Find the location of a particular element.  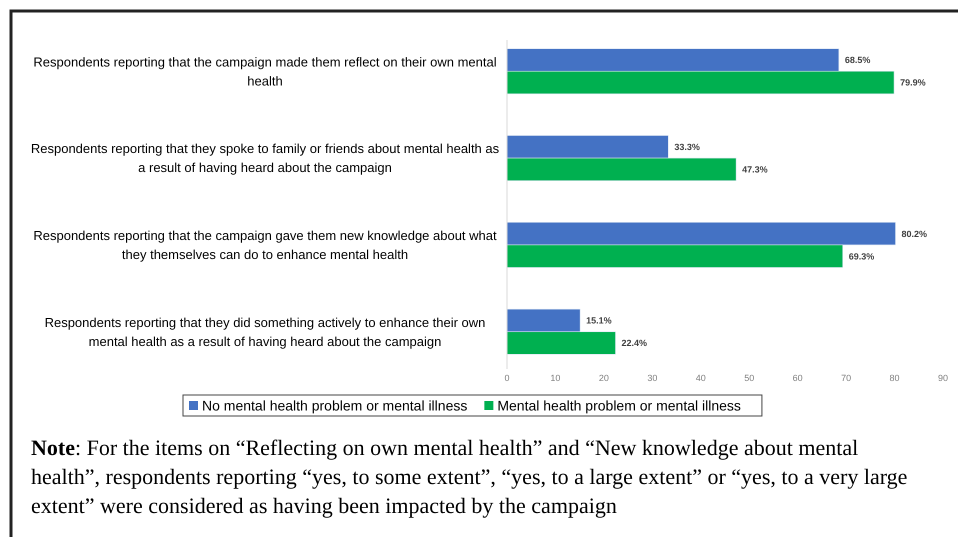

x-tick-label: 60 is located at coordinates (797, 378).